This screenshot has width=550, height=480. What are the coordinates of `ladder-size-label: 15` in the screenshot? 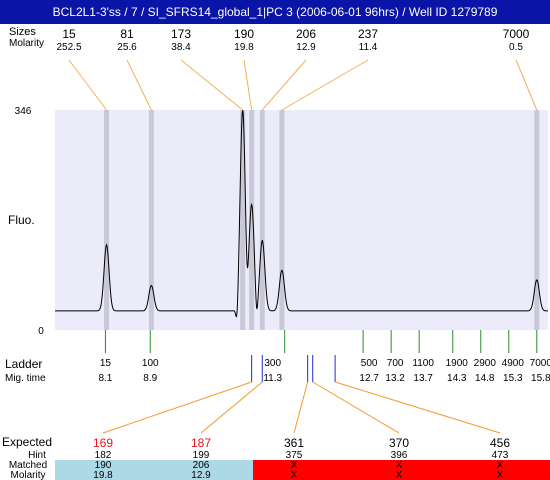 It's located at (106, 363).